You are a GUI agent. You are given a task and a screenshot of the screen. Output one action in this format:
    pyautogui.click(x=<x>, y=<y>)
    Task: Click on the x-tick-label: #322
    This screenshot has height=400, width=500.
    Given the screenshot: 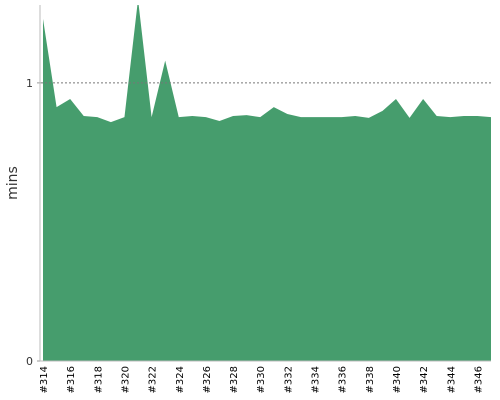 What is the action you would take?
    pyautogui.click(x=153, y=379)
    